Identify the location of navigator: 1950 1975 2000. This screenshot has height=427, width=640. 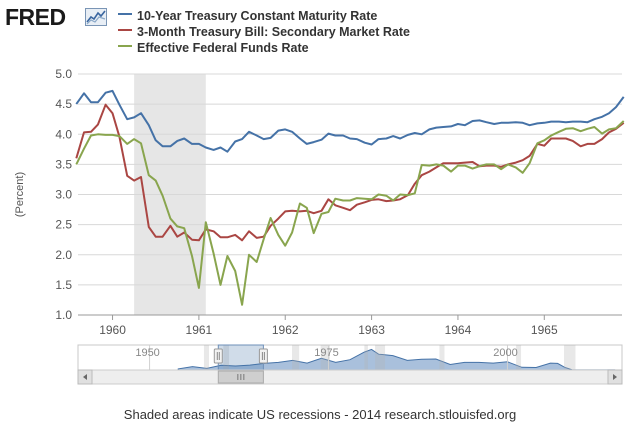
(350, 364).